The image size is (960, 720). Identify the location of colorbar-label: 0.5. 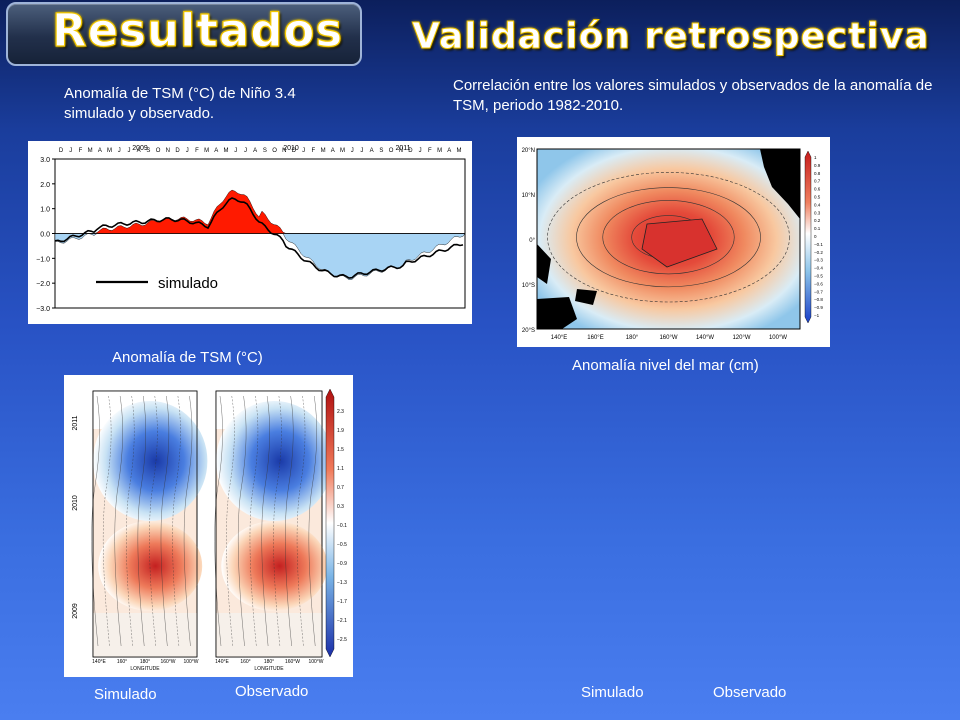
(817, 197).